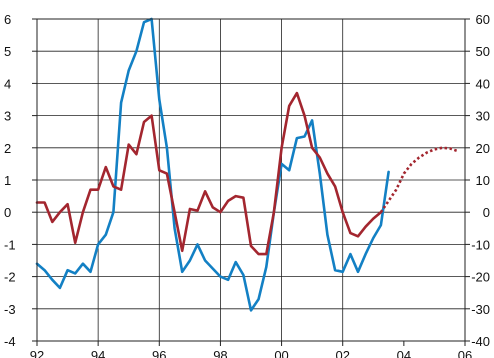 Image resolution: width=494 pixels, height=358 pixels. Describe the element at coordinates (486, 212) in the screenshot. I see `right-tick-label: 0` at that location.